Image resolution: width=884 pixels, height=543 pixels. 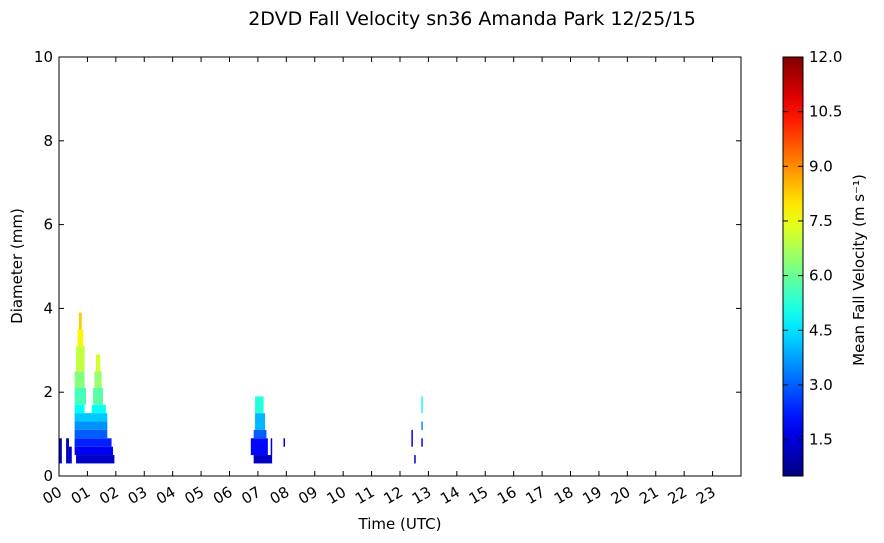 What do you see at coordinates (621, 495) in the screenshot?
I see `x-tick-label: 20` at bounding box center [621, 495].